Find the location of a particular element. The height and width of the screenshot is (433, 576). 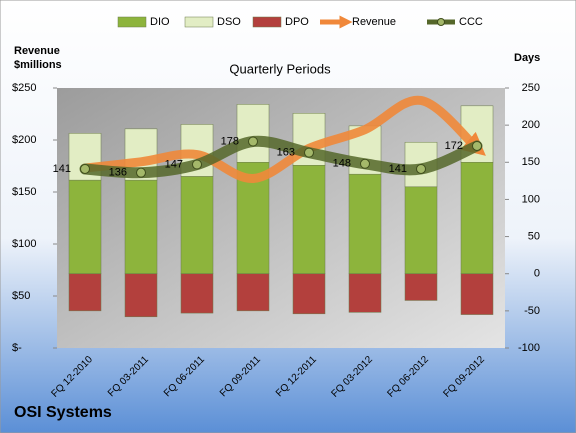

data-label: 163 is located at coordinates (286, 153).